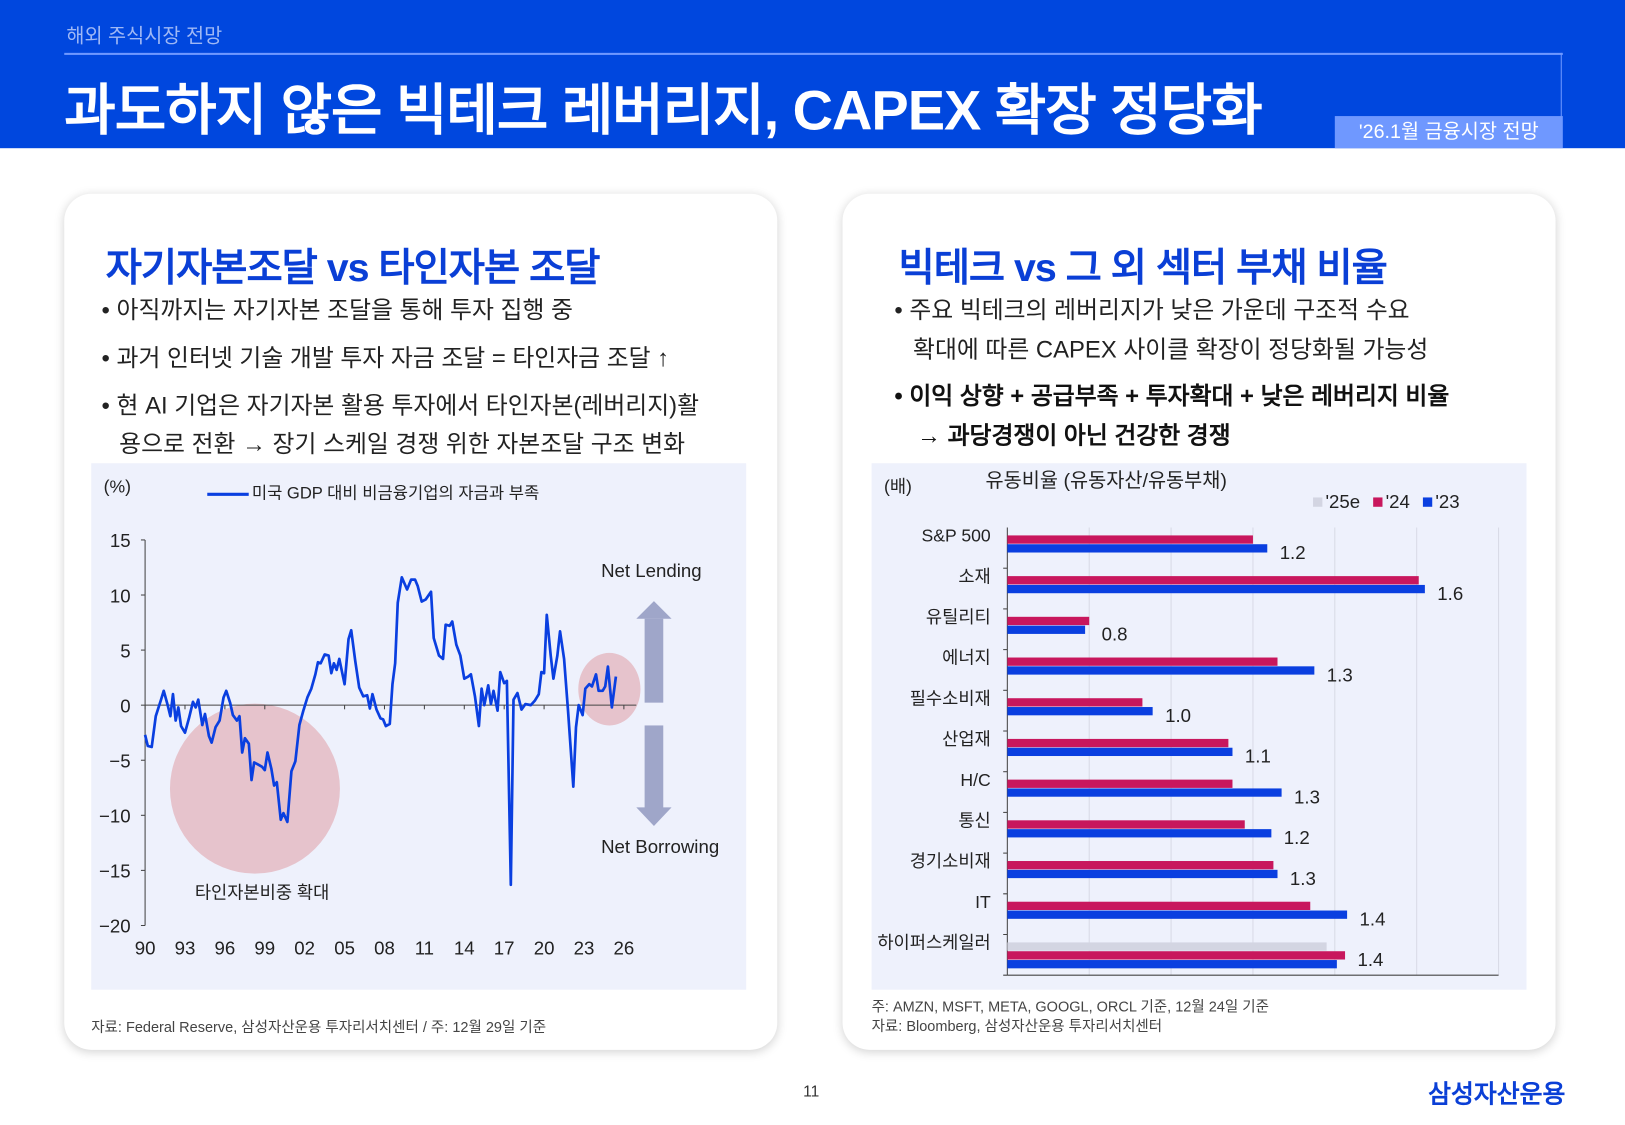 The width and height of the screenshot is (1625, 1125). Describe the element at coordinates (1258, 756) in the screenshot. I see `data-label: 1.1` at that location.